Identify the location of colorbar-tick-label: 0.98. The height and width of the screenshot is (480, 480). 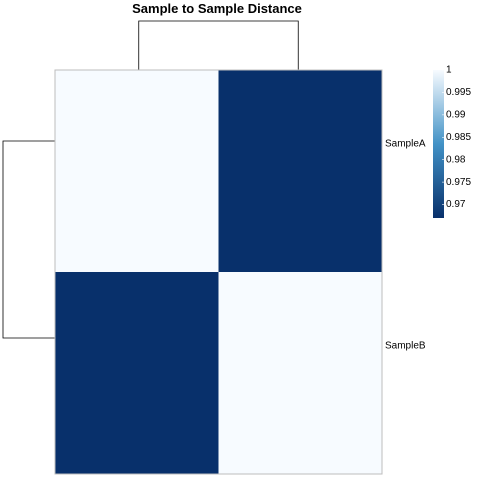
(456, 159).